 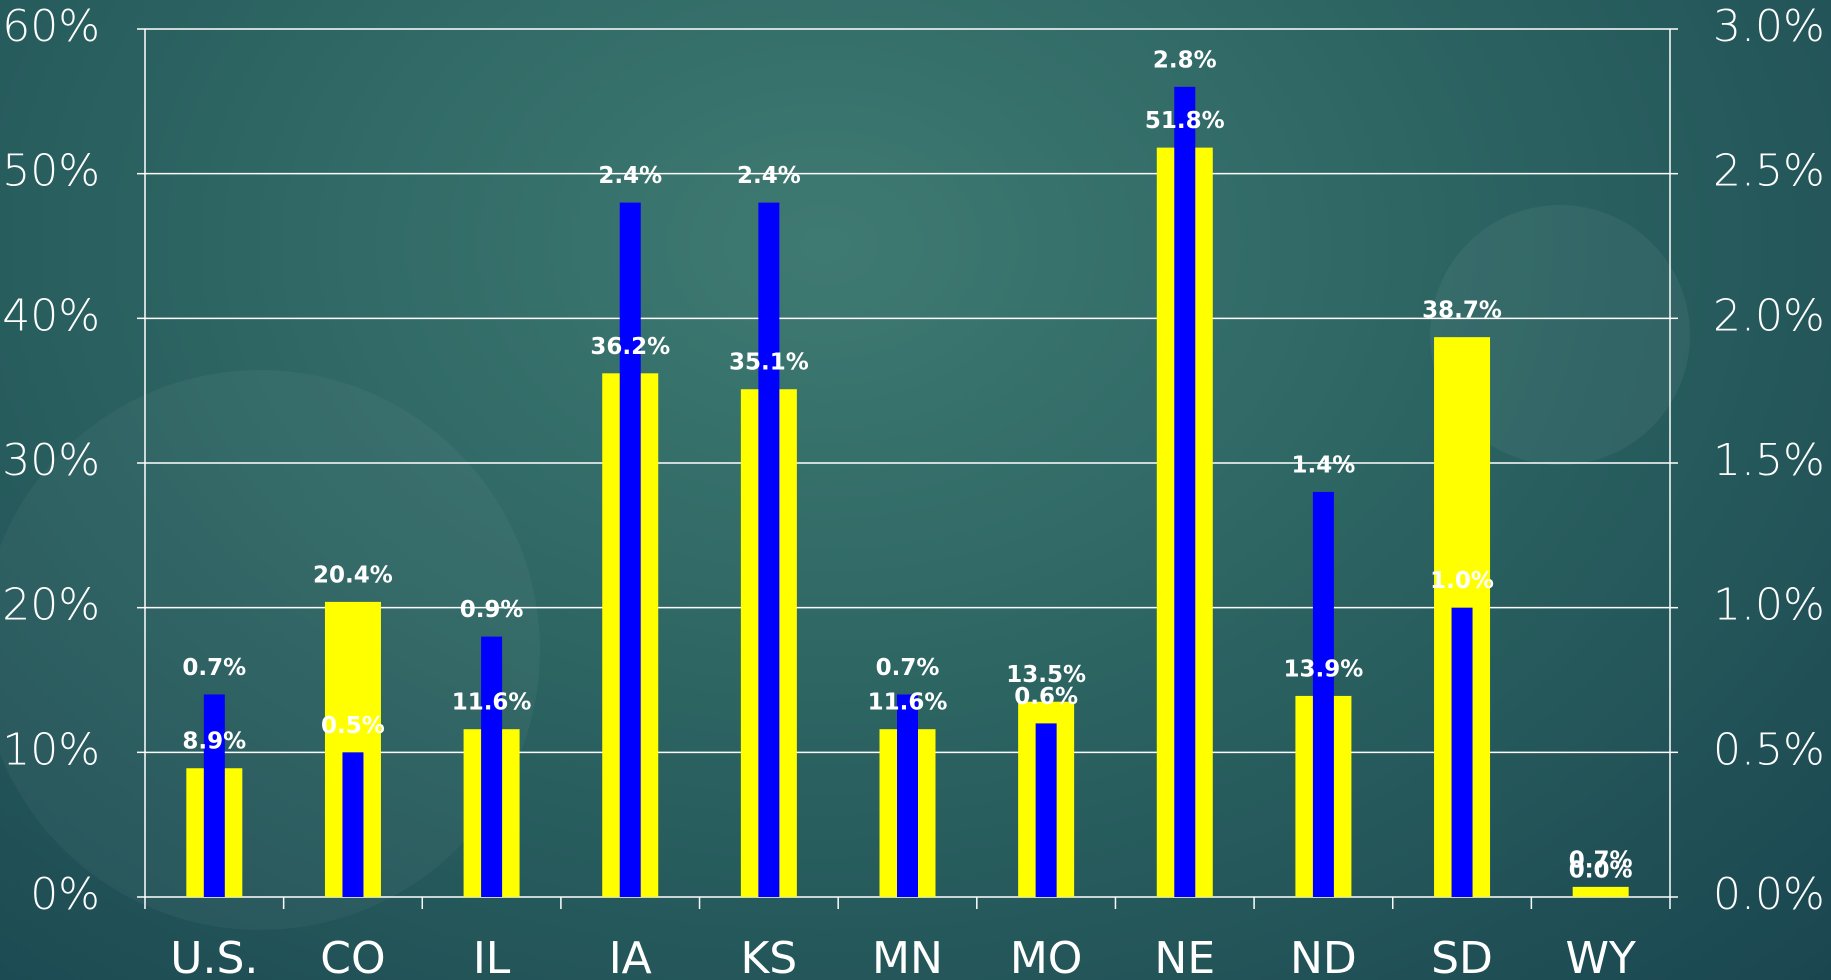 What do you see at coordinates (1769, 171) in the screenshot?
I see `y2-tick-label: 2.5%` at bounding box center [1769, 171].